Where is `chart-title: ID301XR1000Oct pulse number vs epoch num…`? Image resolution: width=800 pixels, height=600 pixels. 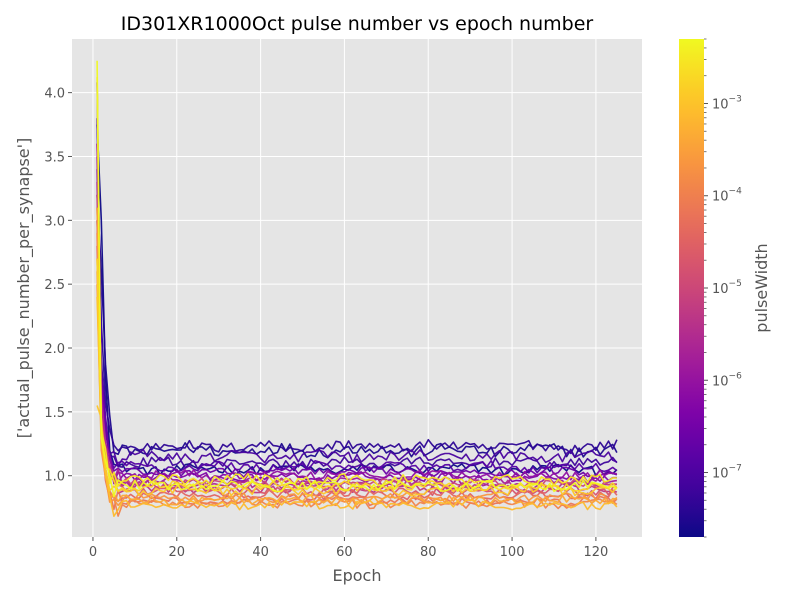 chart-title: ID301XR1000Oct pulse number vs epoch num… is located at coordinates (357, 24).